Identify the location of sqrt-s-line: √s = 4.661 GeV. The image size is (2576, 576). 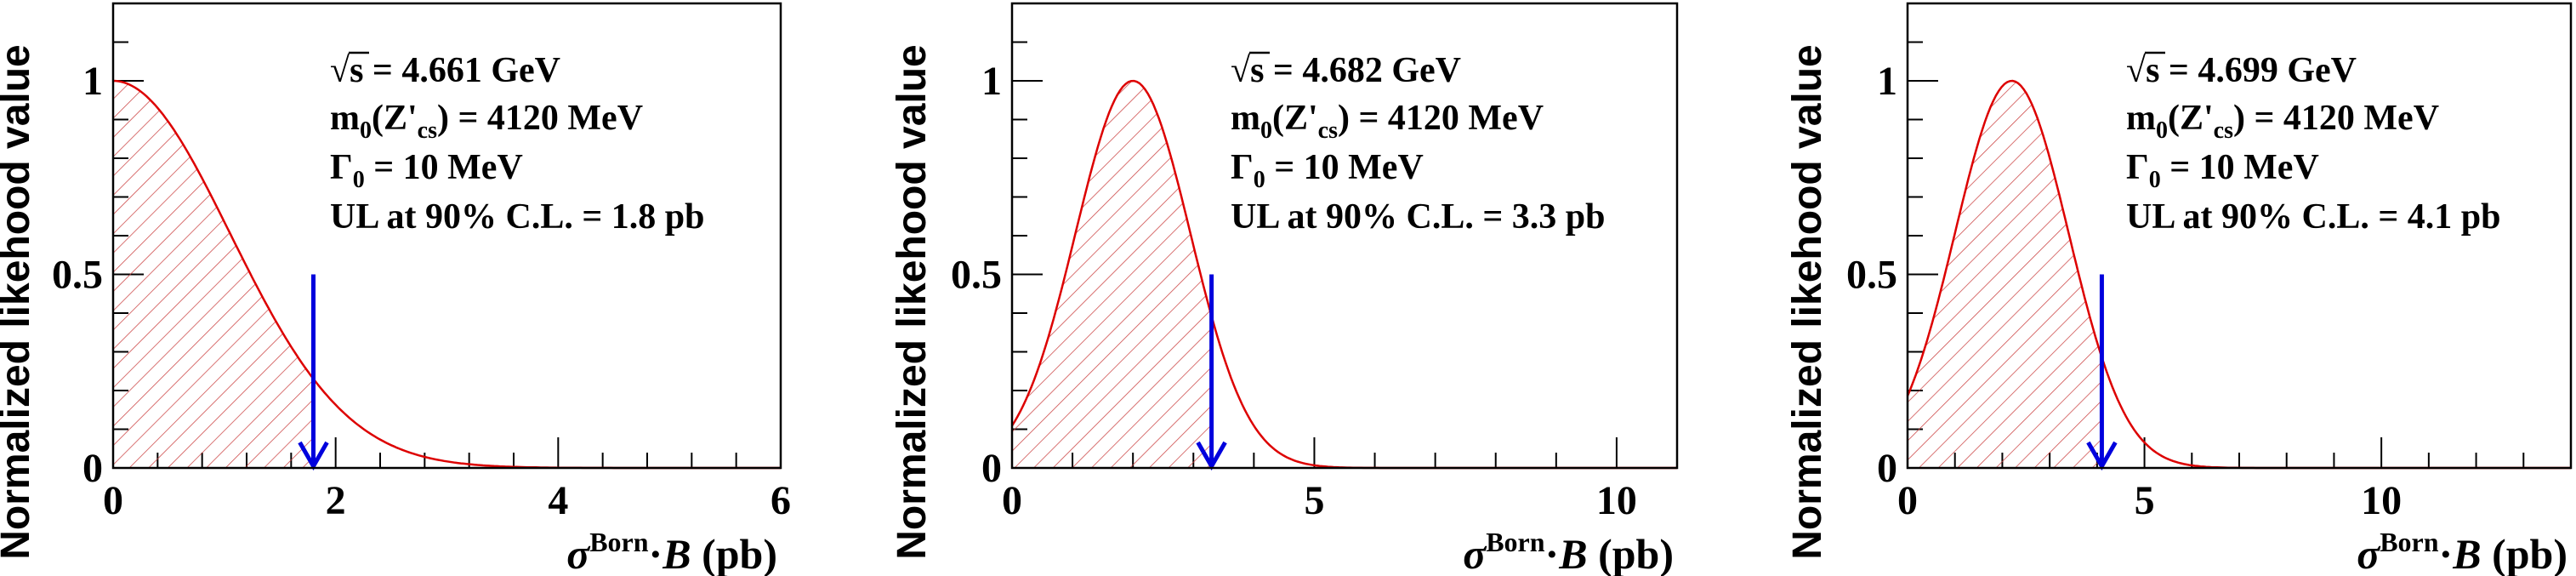
(445, 70).